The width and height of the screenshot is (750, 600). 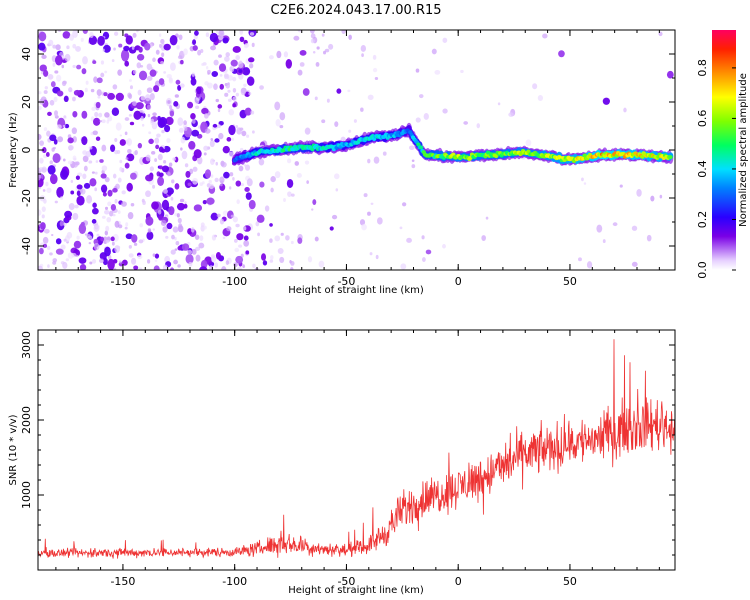 I want to click on y-tick-label: -40, so click(x=26, y=246).